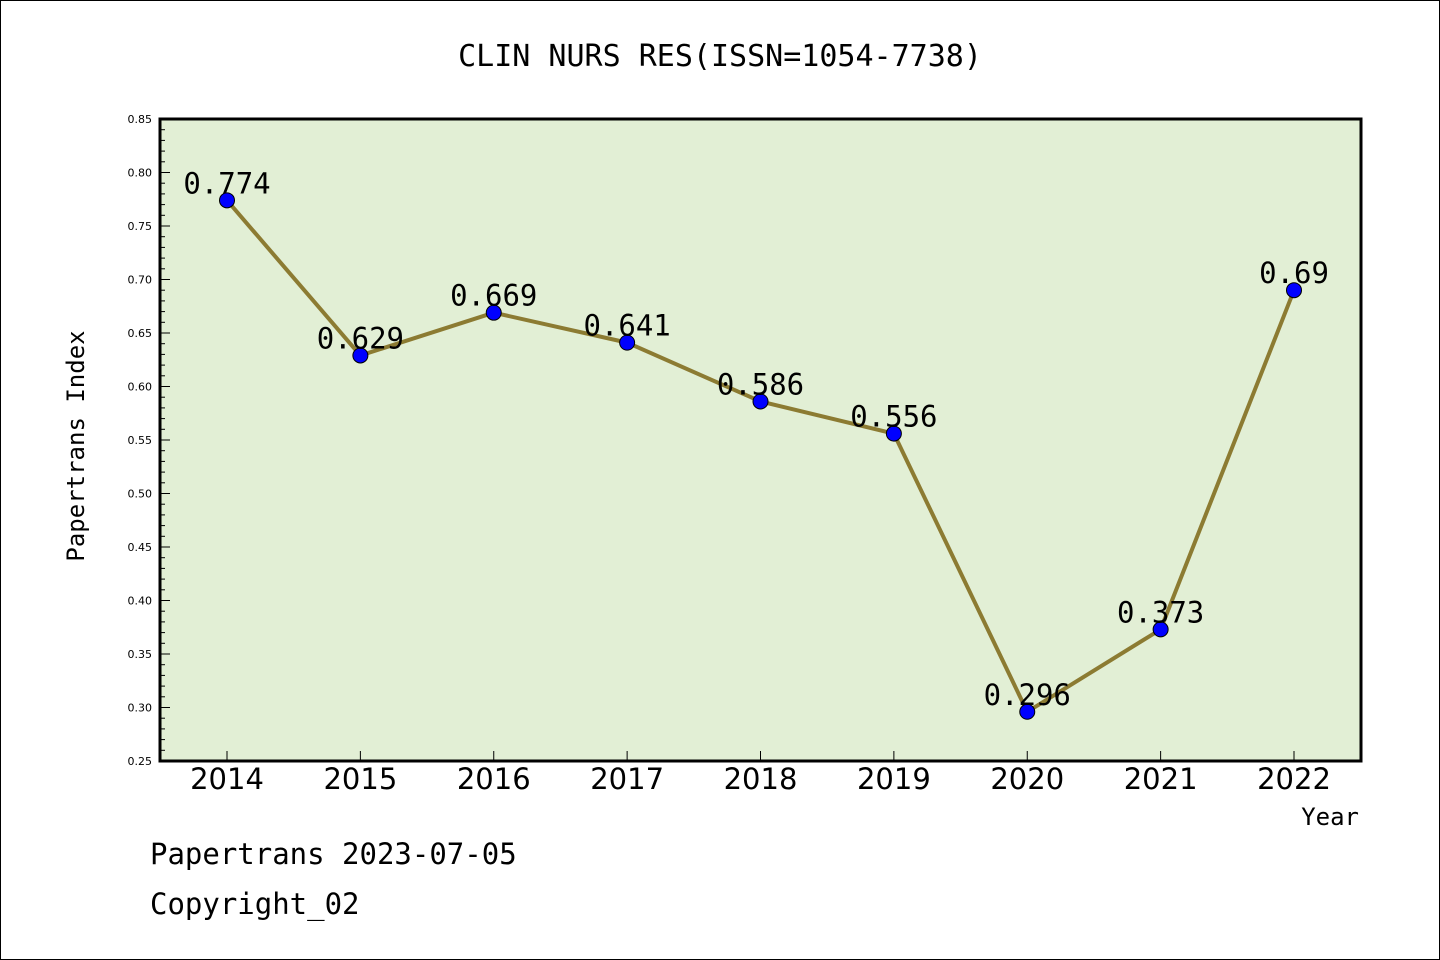 The image size is (1440, 960). I want to click on y-tick-label: 0.65, so click(140, 333).